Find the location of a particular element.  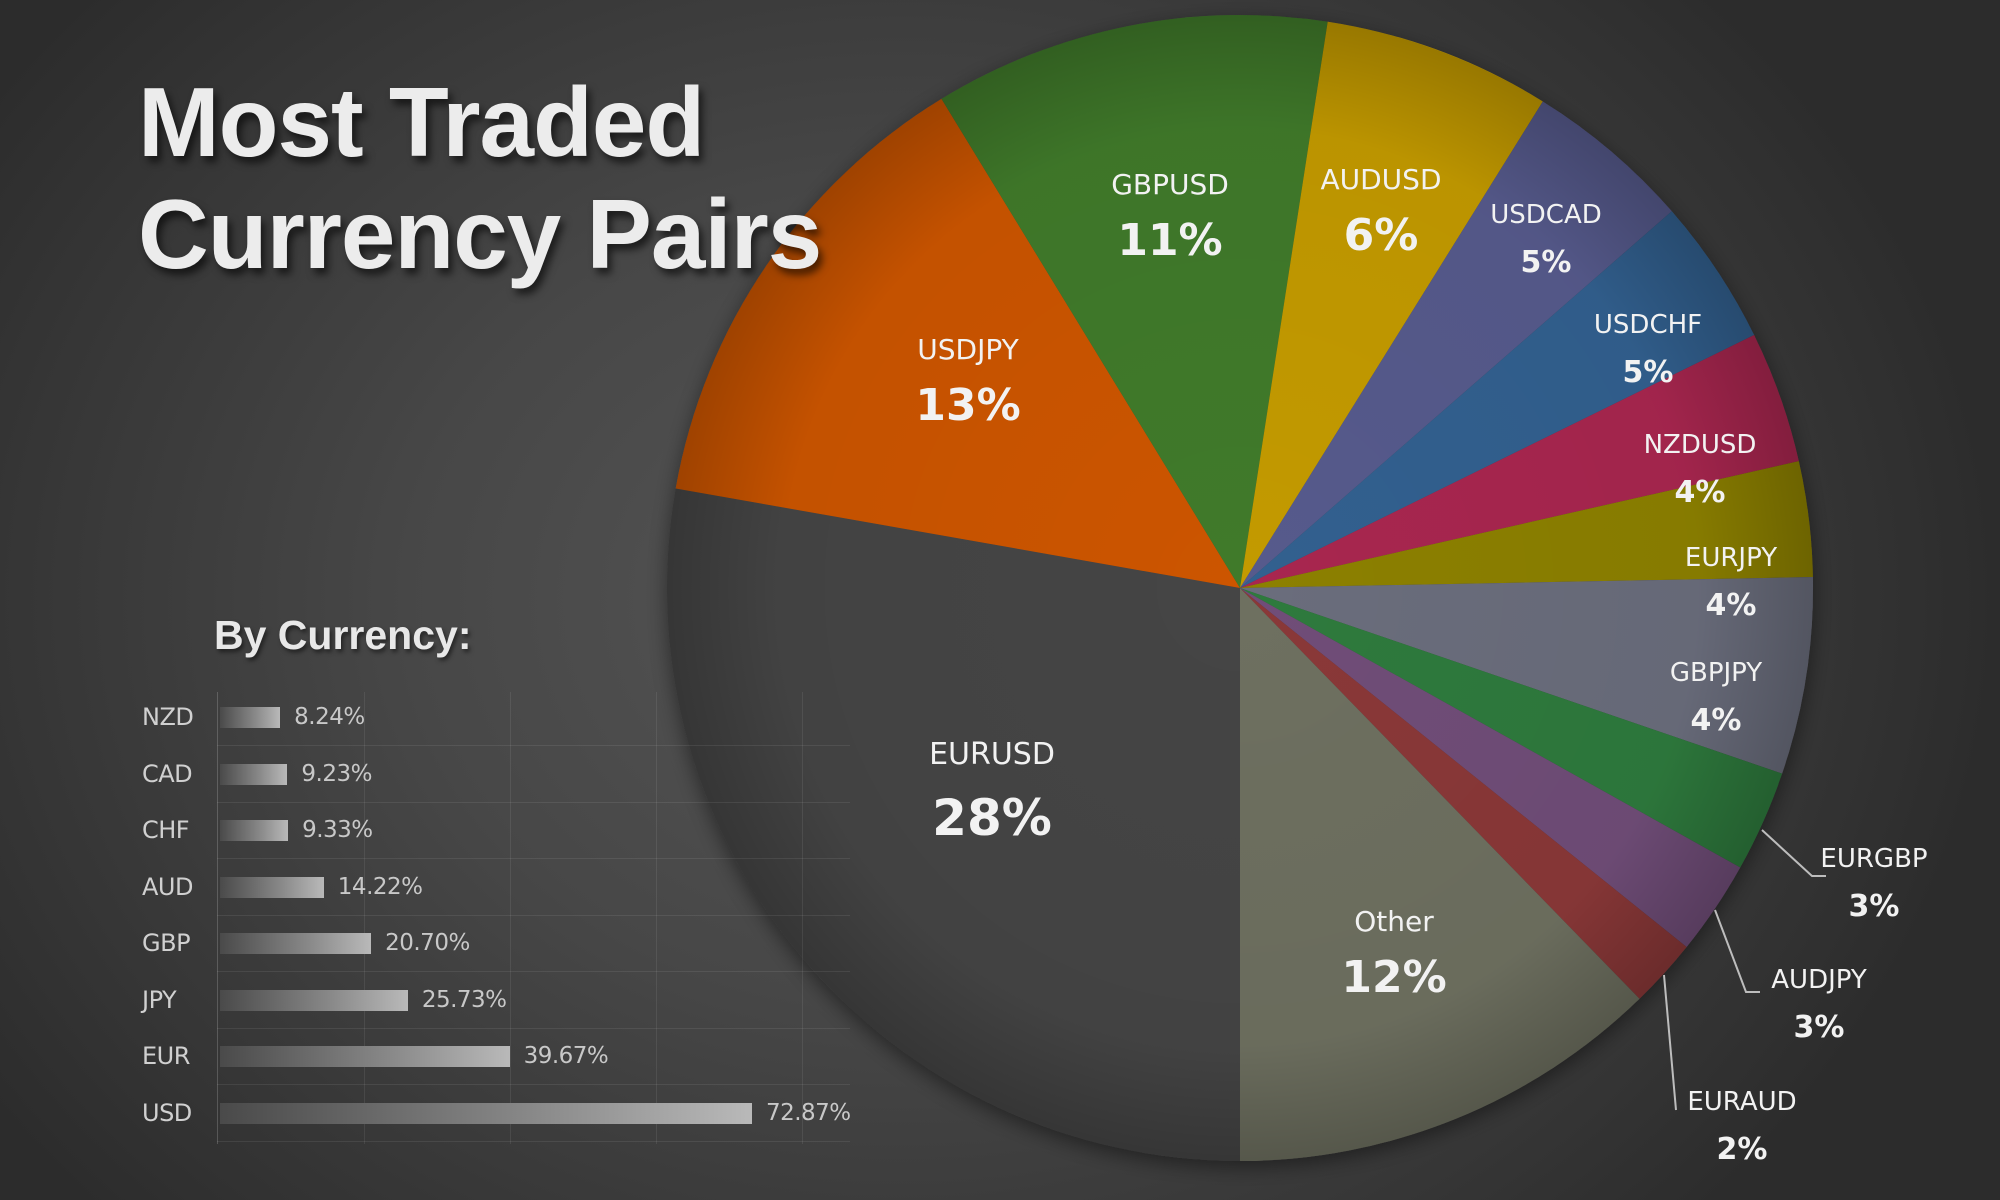

bar-row-cad: CAD 9.23% is located at coordinates (510, 775).